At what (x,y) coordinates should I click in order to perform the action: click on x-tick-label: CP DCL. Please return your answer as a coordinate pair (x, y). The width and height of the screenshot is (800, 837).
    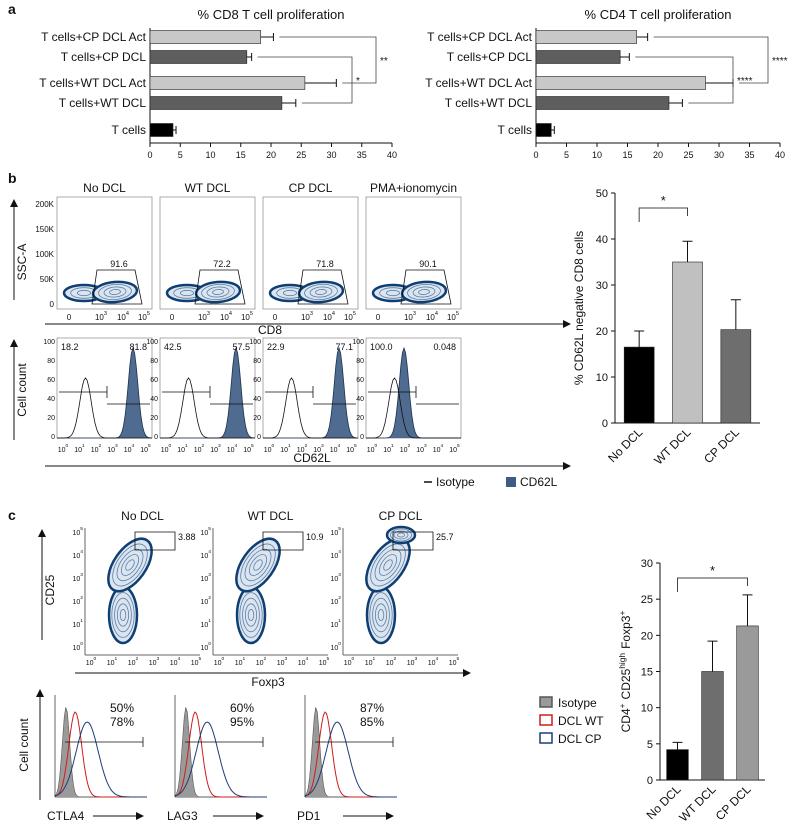
    Looking at the image, I should click on (721, 445).